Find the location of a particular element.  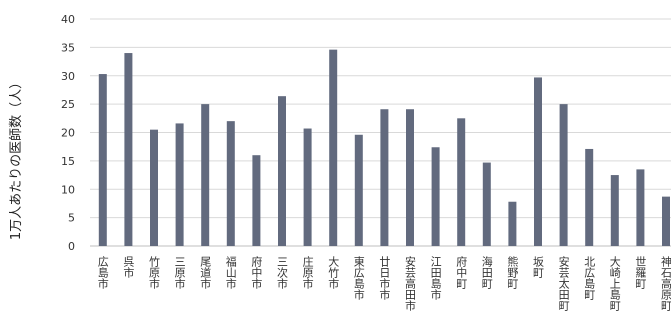

y-axis-ticks: 0 5 10 15 20 25 30 35 40 is located at coordinates (68, 133).